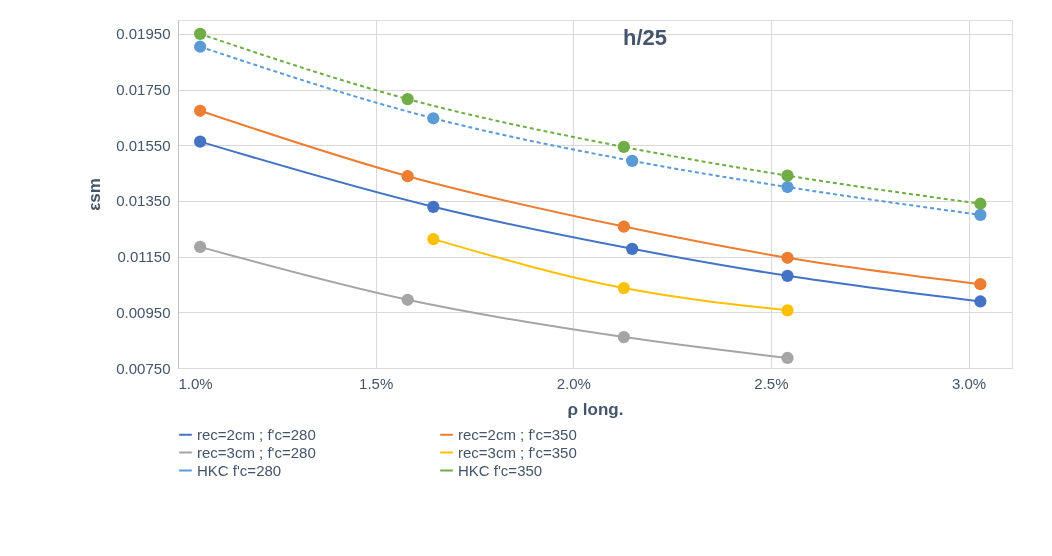 Image resolution: width=1052 pixels, height=556 pixels. Describe the element at coordinates (195, 383) in the screenshot. I see `x-tick-label: 1.0%` at that location.